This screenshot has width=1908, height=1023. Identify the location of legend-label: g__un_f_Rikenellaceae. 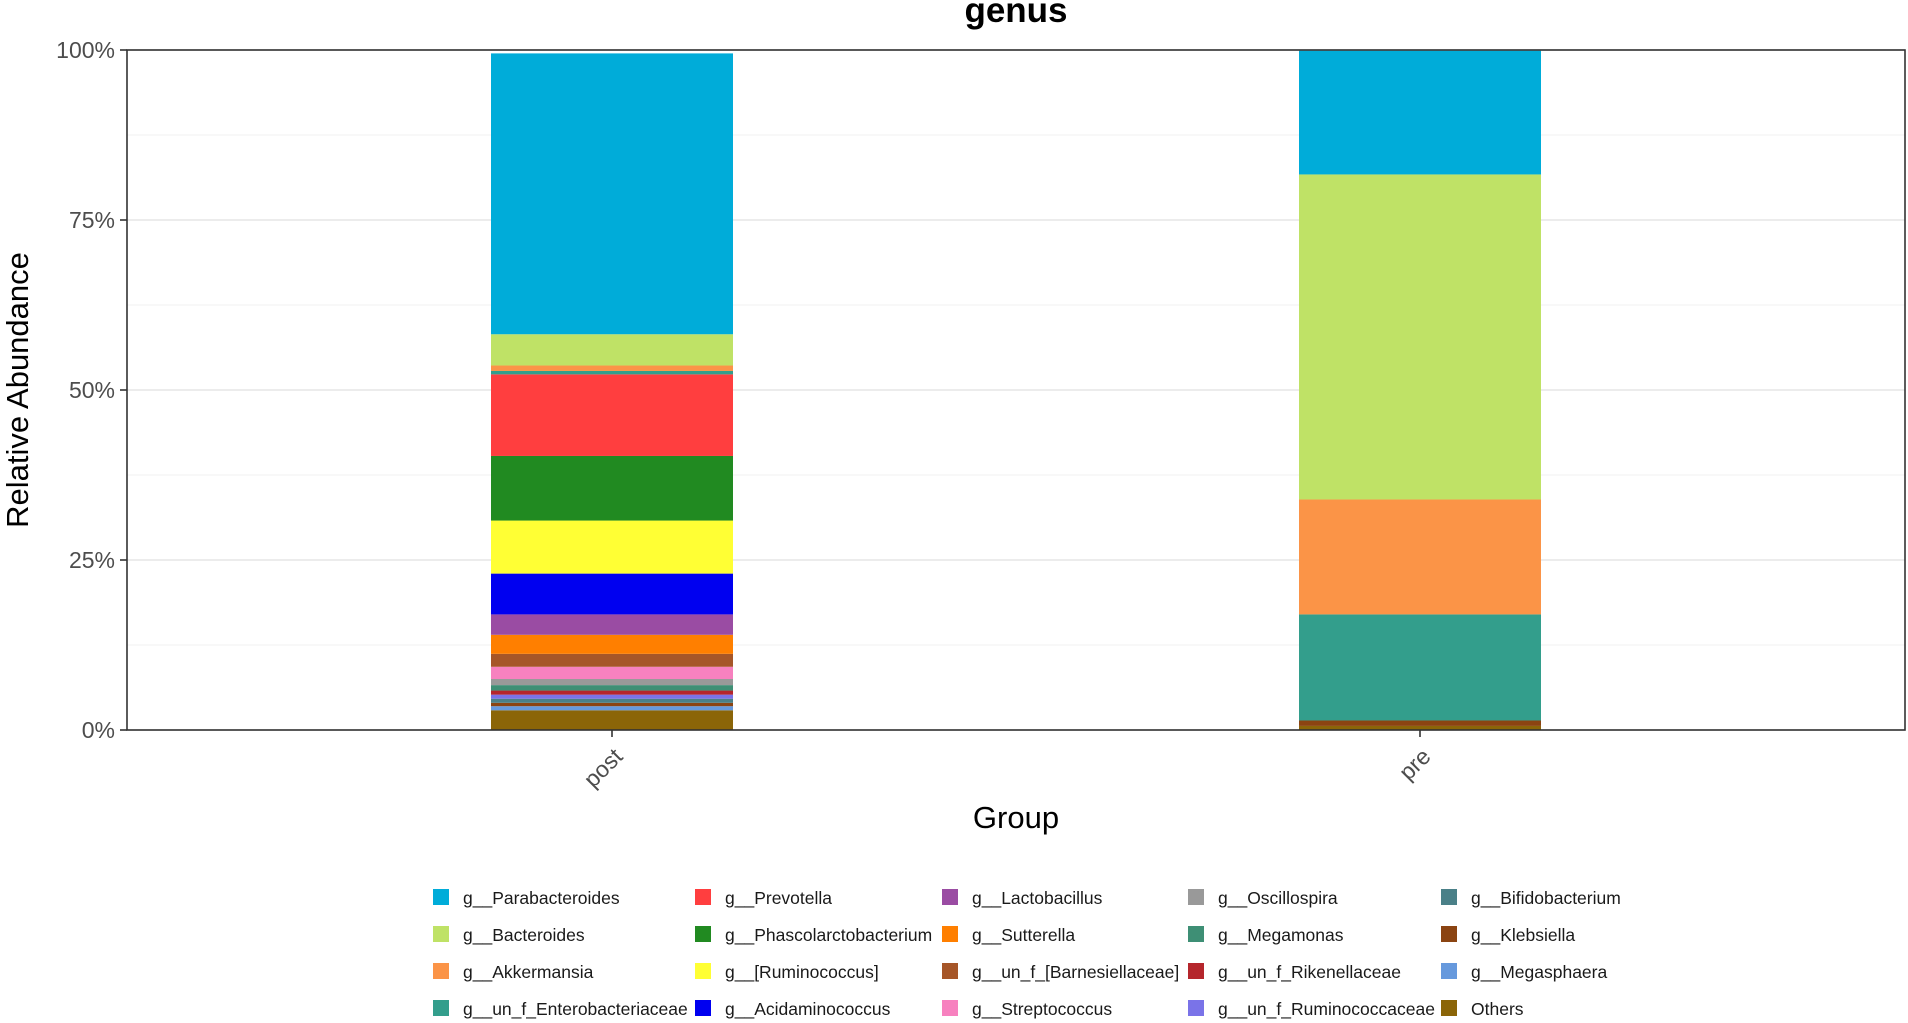
(1309, 972).